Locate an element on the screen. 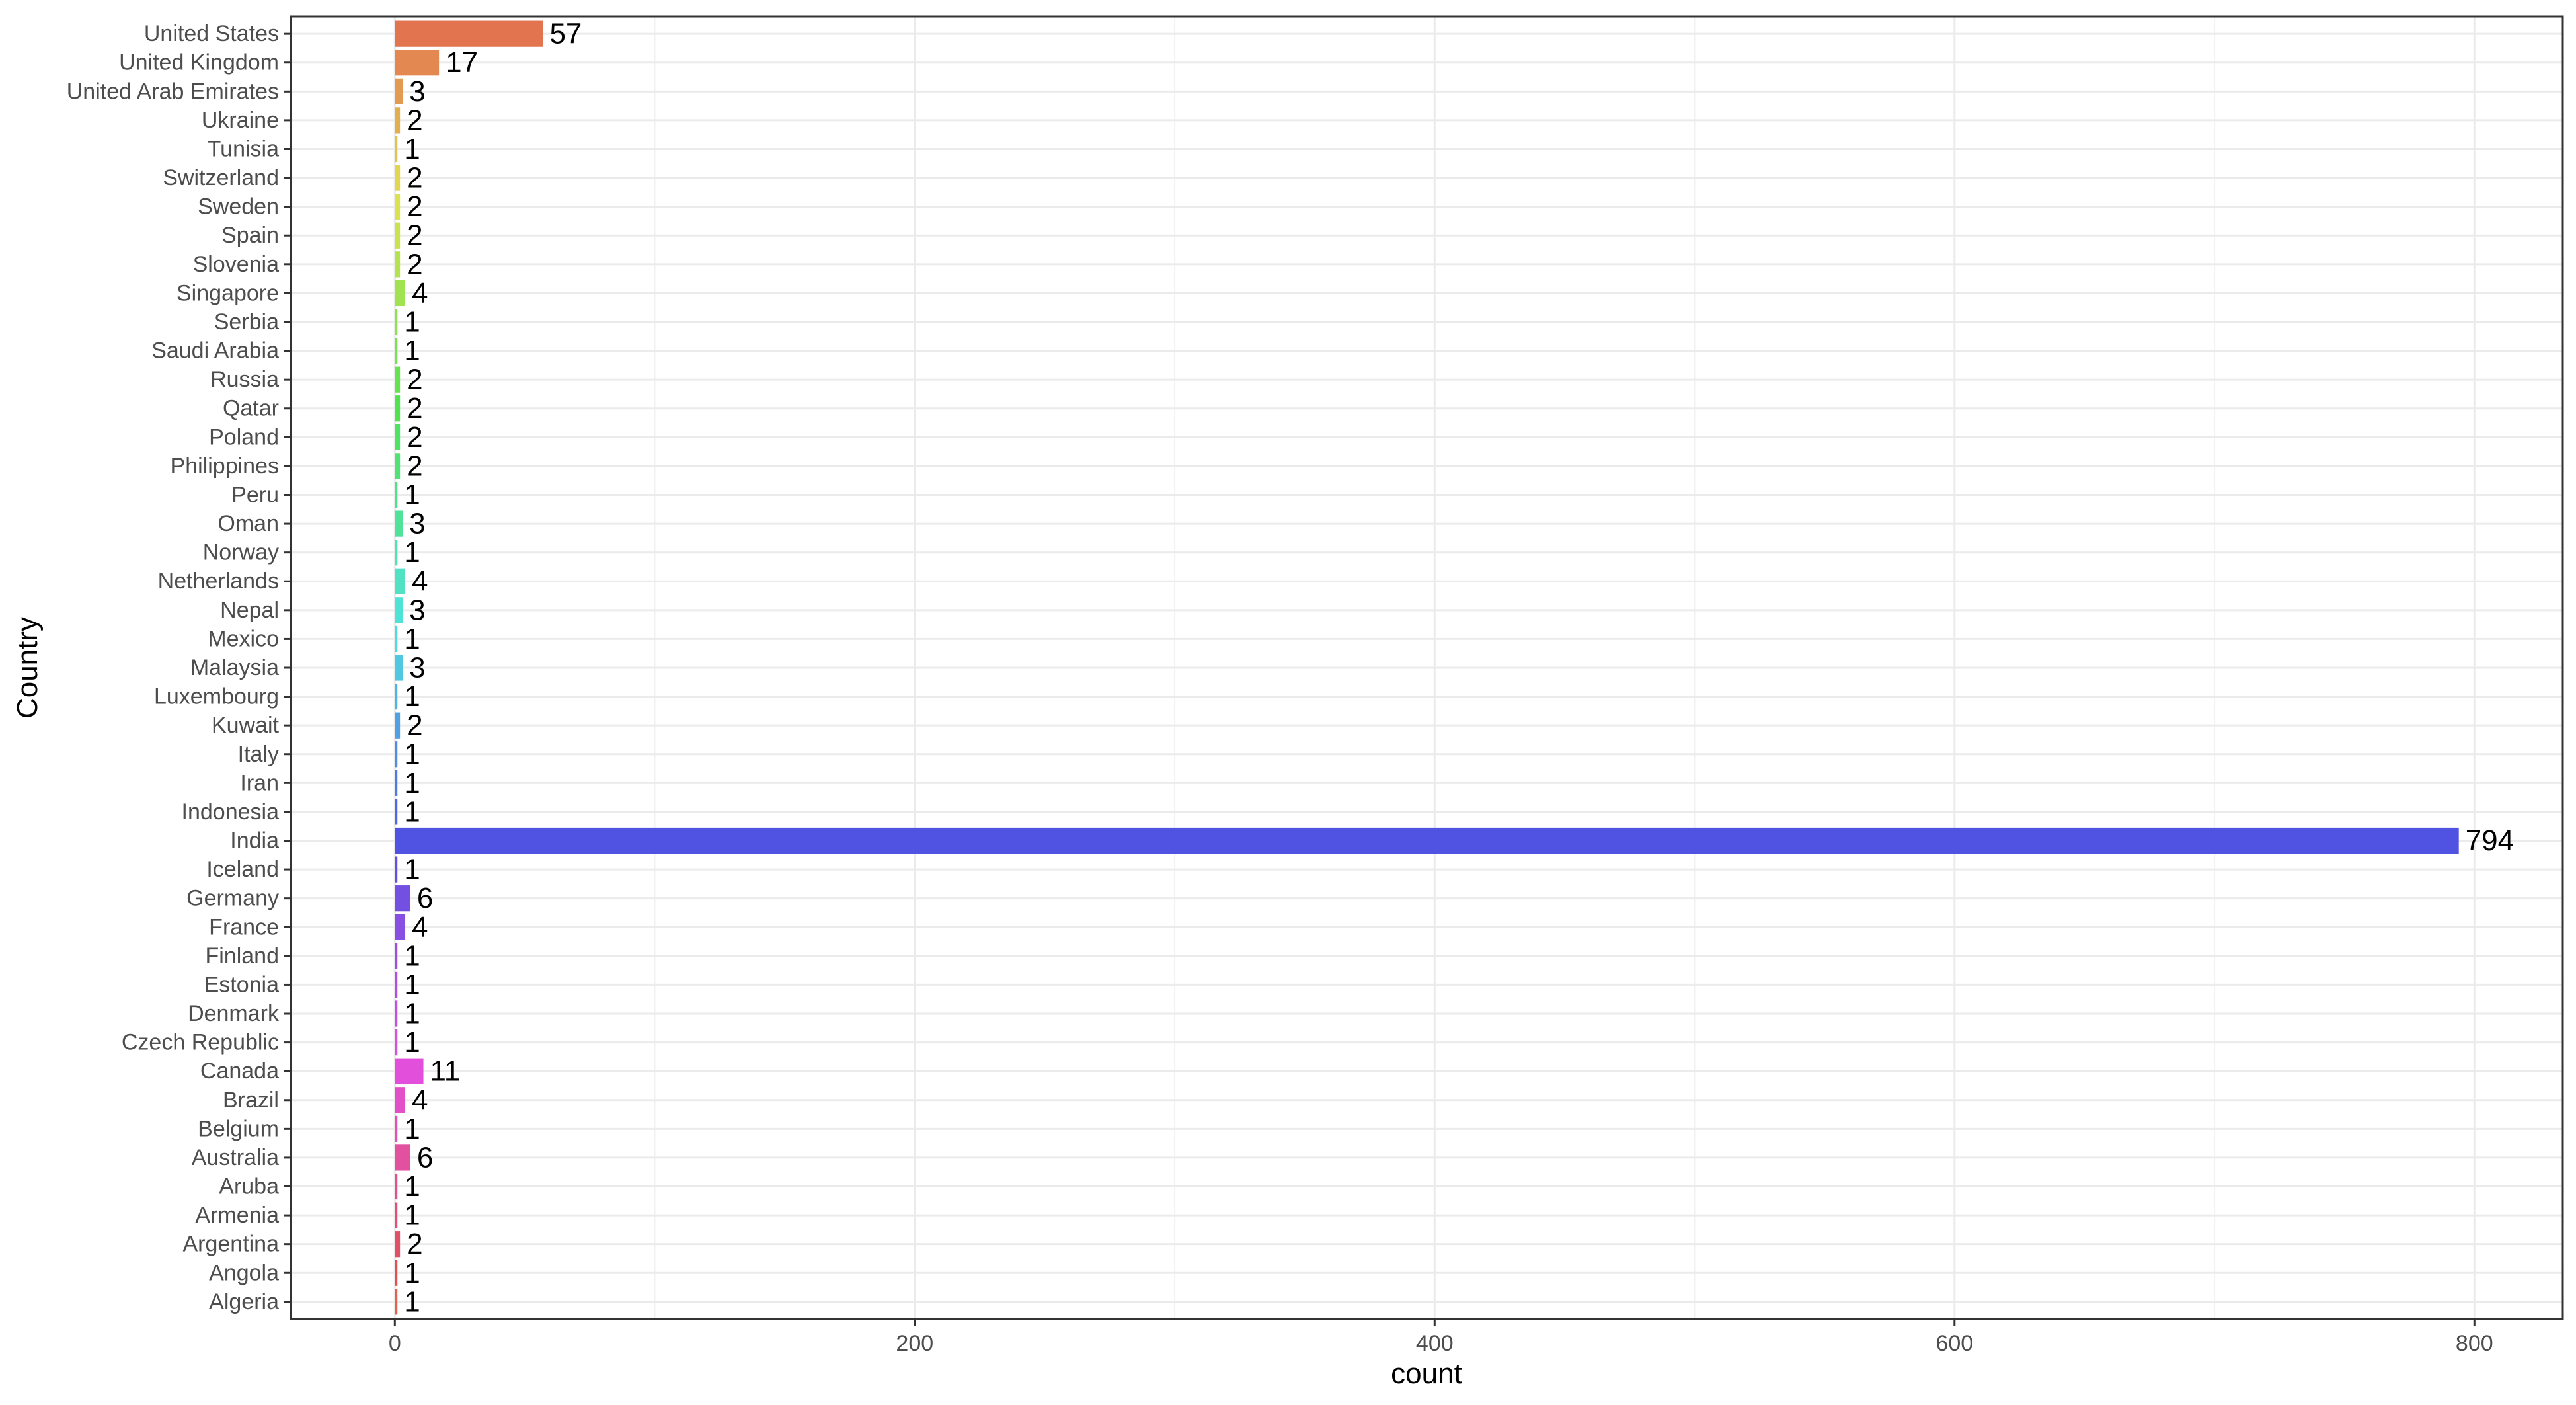 The width and height of the screenshot is (2576, 1405). x-axis-title: count is located at coordinates (1426, 1373).